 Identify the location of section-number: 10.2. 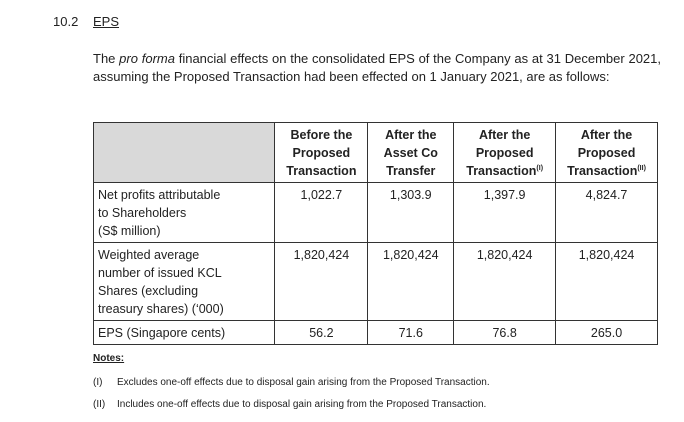
(66, 21).